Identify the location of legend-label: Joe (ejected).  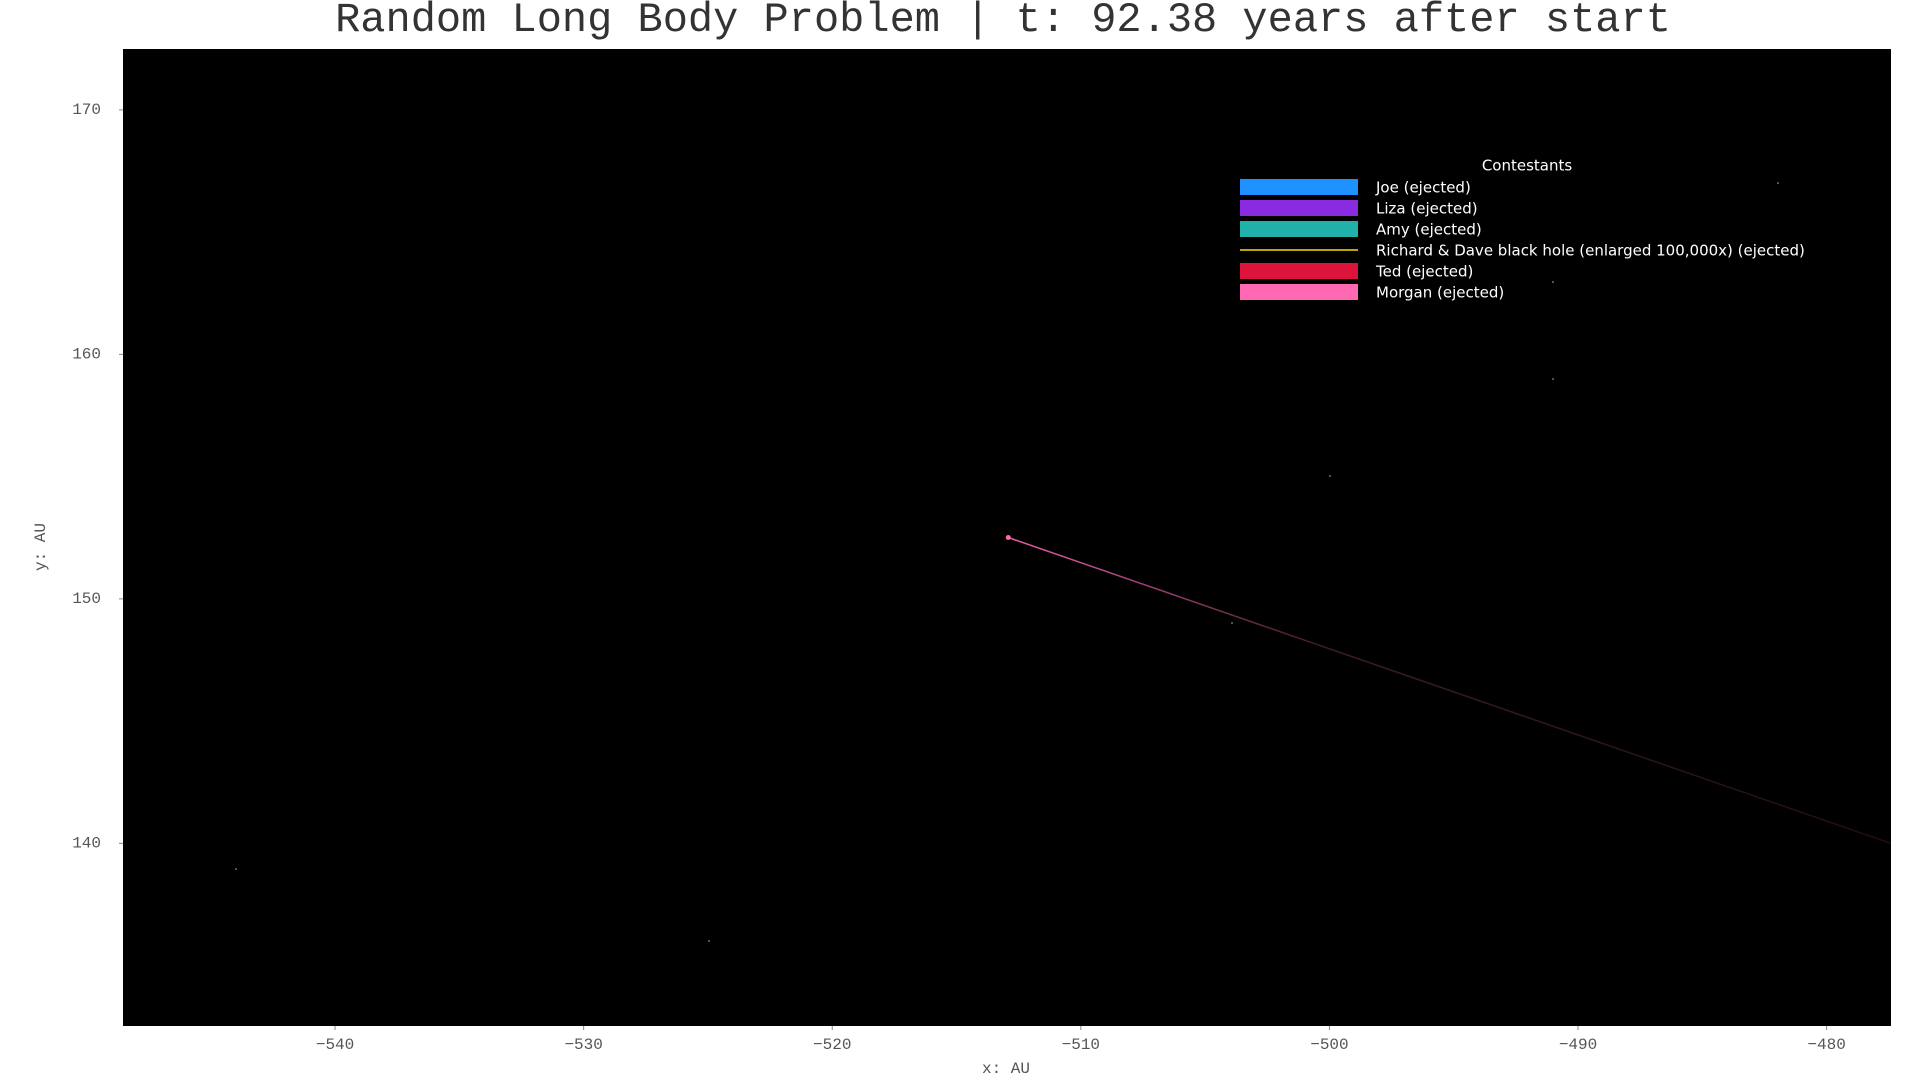
(1423, 188).